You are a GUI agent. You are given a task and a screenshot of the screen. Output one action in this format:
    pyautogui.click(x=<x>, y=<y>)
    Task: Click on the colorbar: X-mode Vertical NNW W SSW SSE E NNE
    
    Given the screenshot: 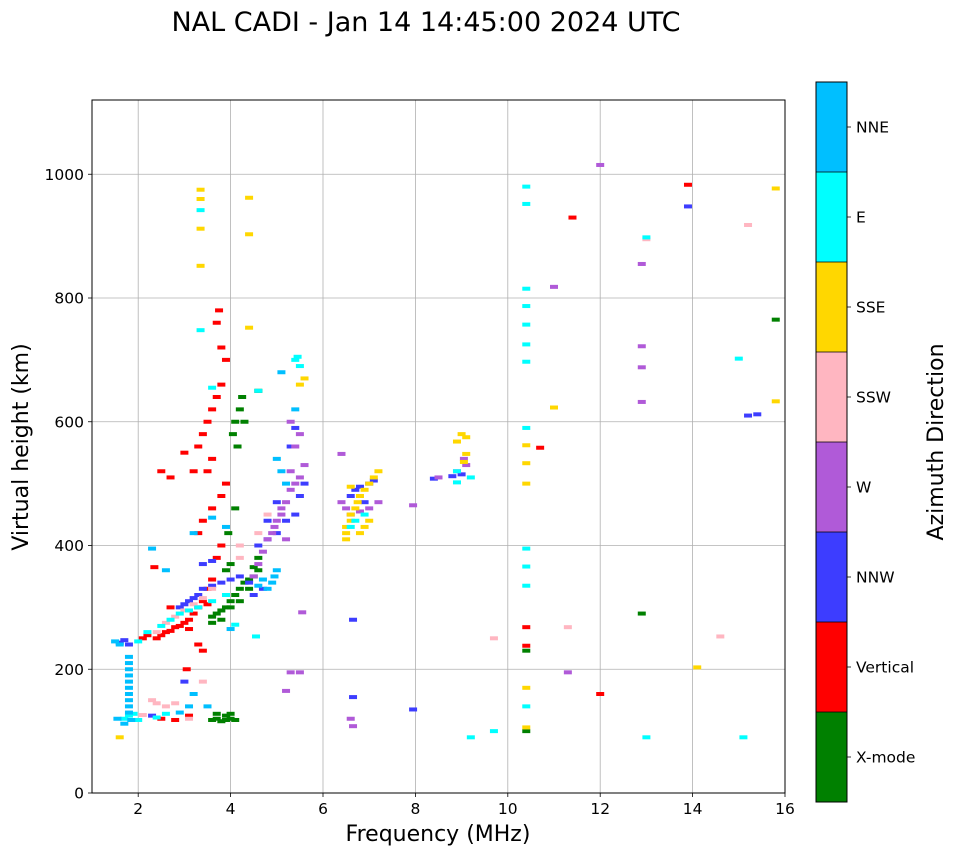 What is the action you would take?
    pyautogui.click(x=865, y=442)
    